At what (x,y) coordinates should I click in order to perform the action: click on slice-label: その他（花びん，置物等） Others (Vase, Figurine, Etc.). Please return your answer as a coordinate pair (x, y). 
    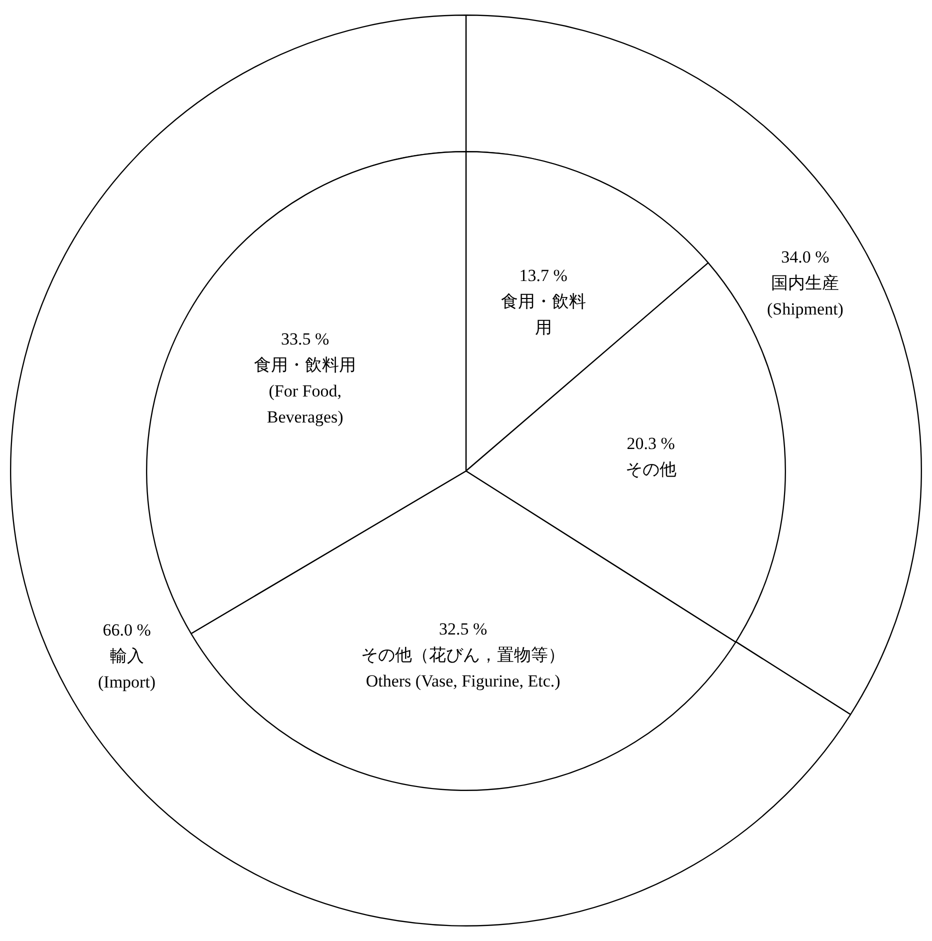
    Looking at the image, I should click on (463, 668).